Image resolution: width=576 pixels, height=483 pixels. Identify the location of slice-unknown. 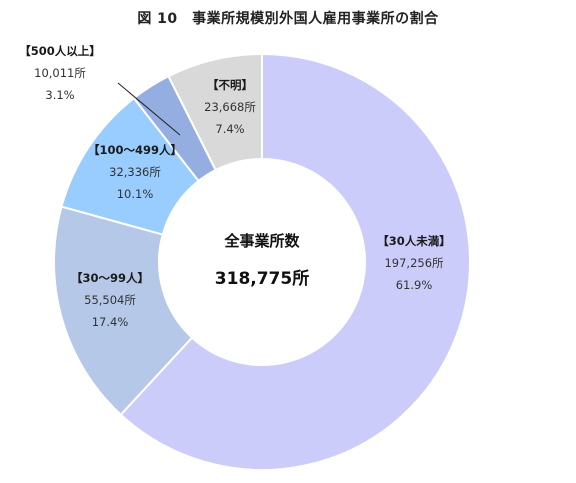
(215, 112).